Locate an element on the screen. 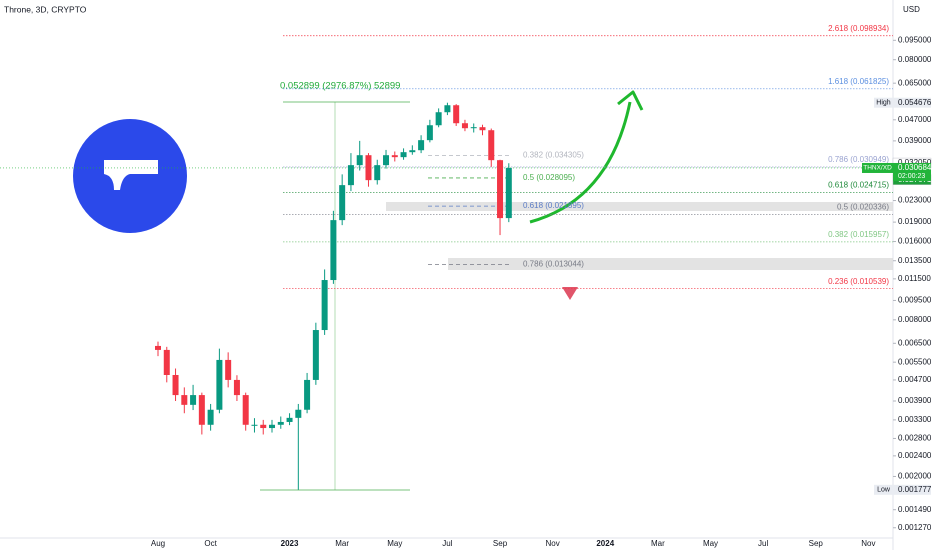  down-marker is located at coordinates (570, 293).